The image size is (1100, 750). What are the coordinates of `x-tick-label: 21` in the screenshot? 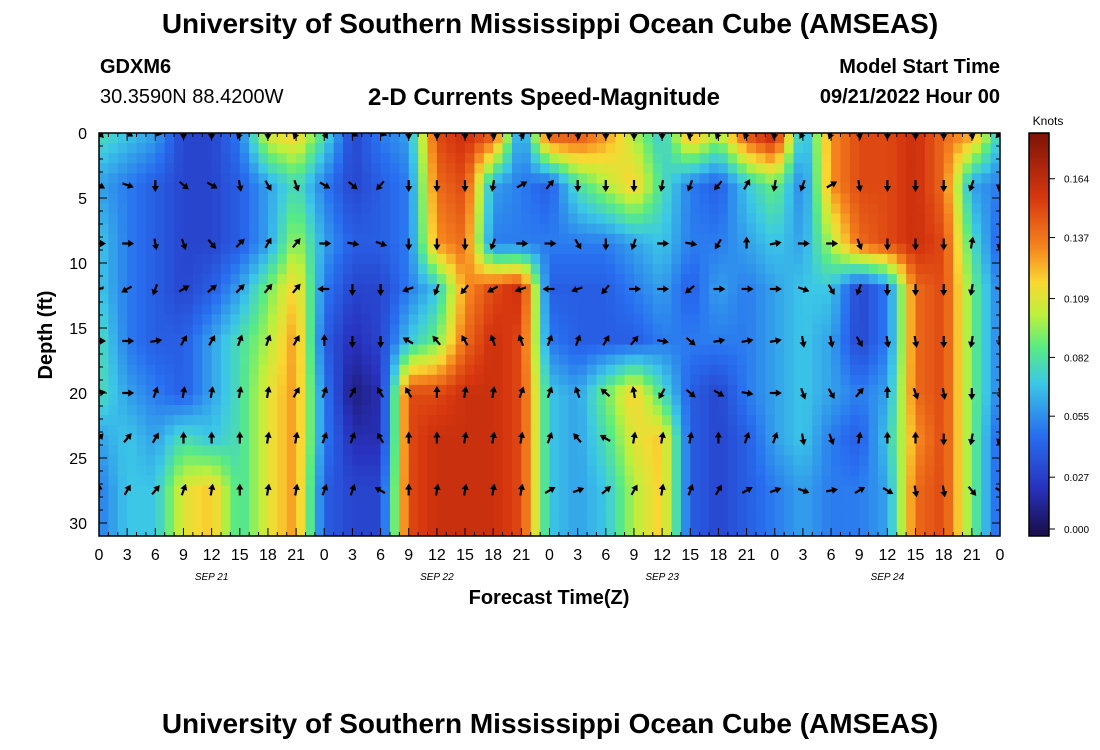 It's located at (521, 555).